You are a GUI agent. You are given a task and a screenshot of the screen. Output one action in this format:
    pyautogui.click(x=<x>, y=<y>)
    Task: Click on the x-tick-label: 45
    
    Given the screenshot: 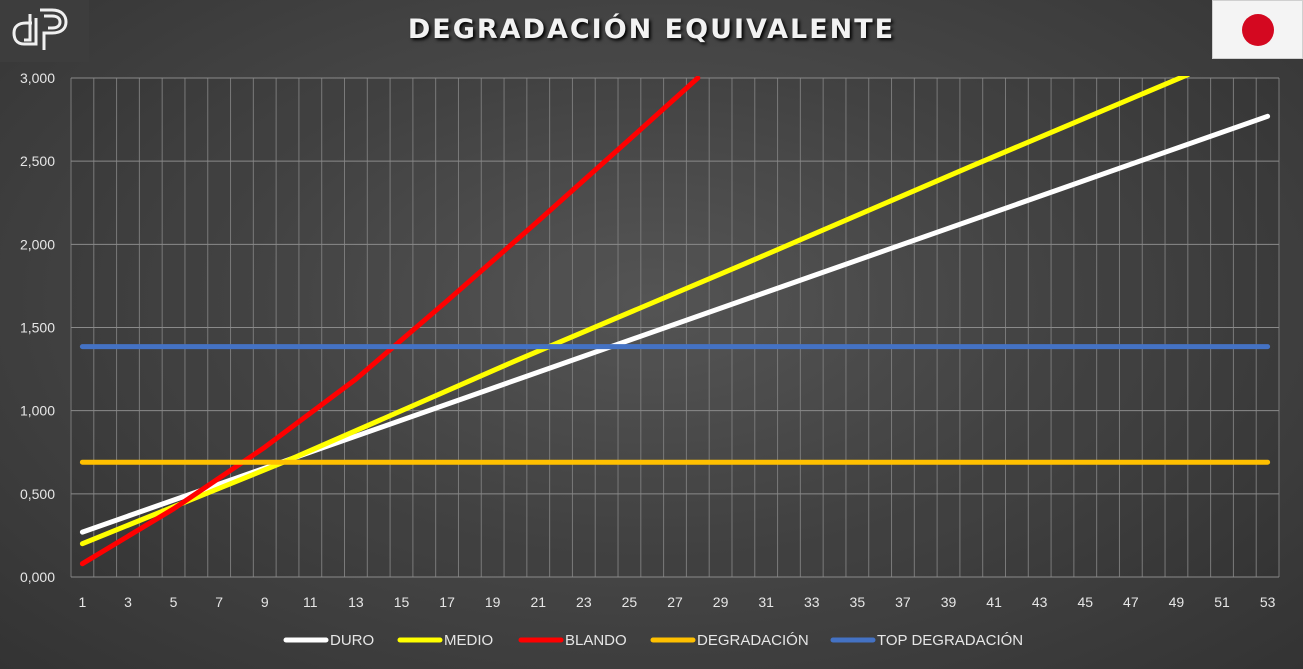 What is the action you would take?
    pyautogui.click(x=1085, y=602)
    